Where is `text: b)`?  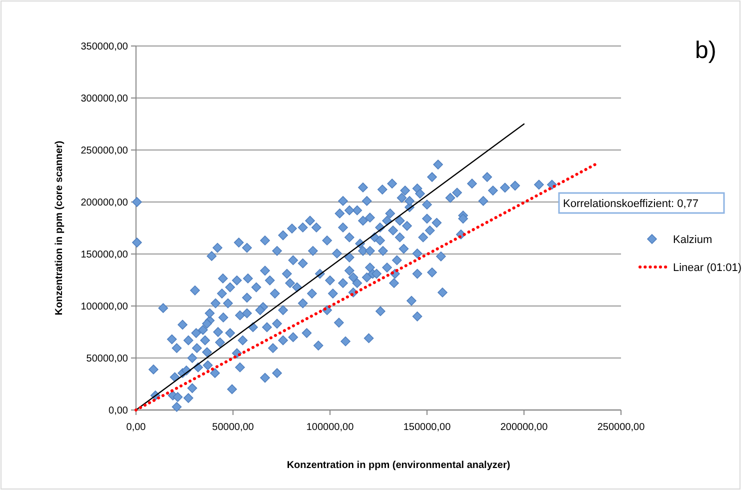 text: b) is located at coordinates (705, 50).